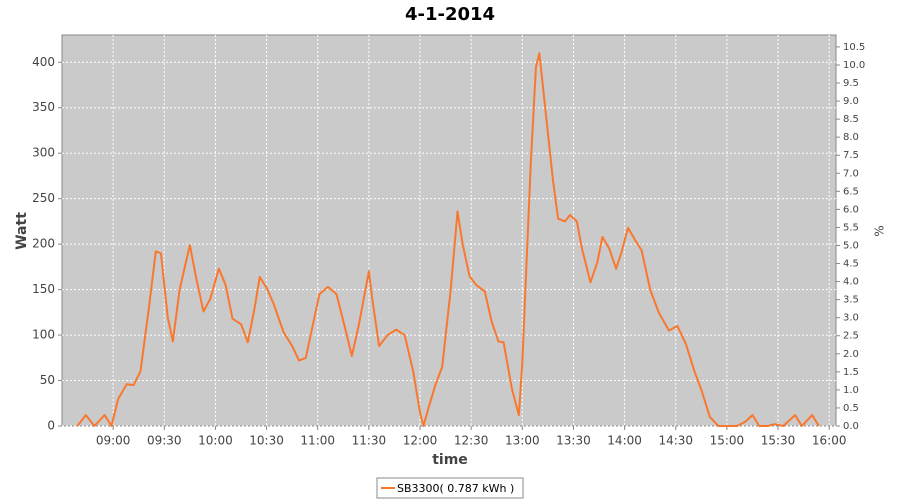 The height and width of the screenshot is (504, 900). I want to click on y2-tick-label: 6.0, so click(851, 209).